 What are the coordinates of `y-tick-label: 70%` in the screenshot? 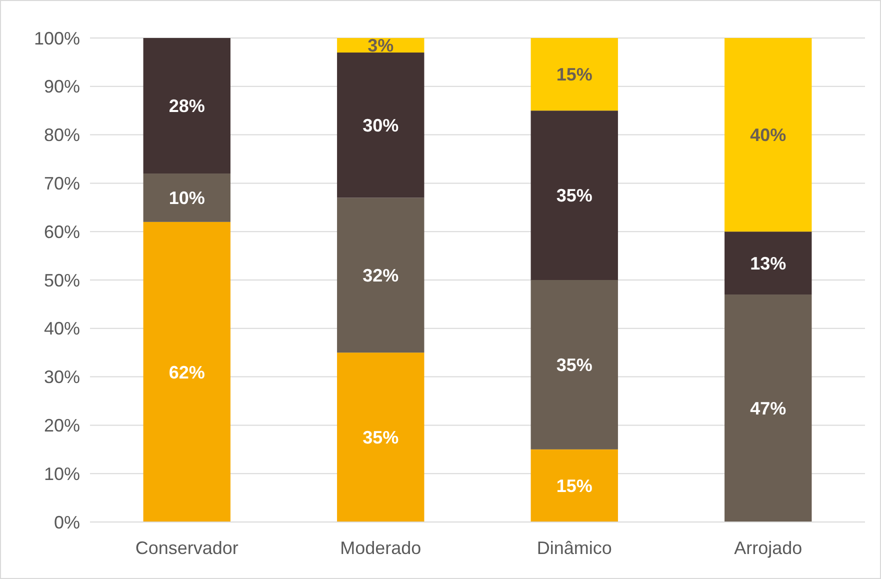 It's located at (62, 184).